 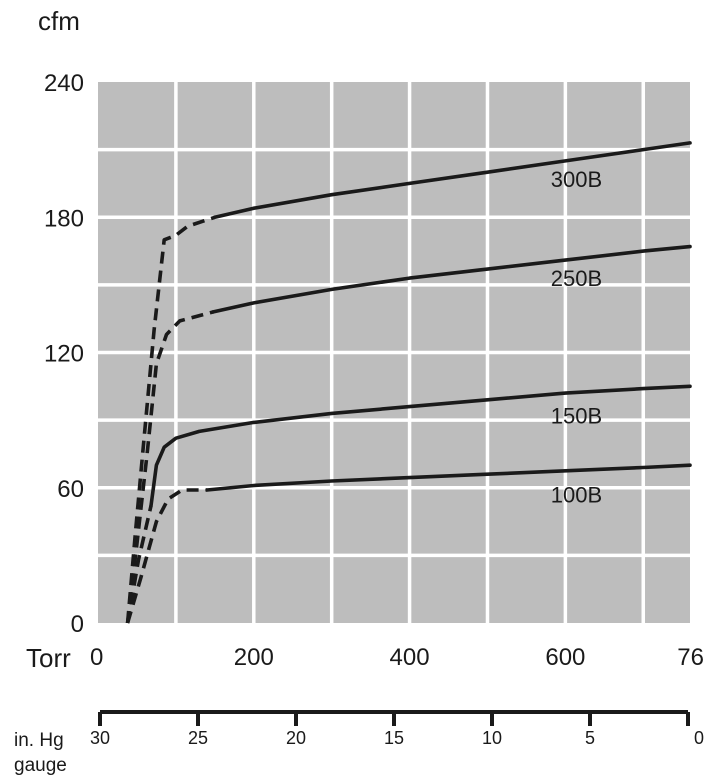 I want to click on series-100b-line, so click(x=448, y=477).